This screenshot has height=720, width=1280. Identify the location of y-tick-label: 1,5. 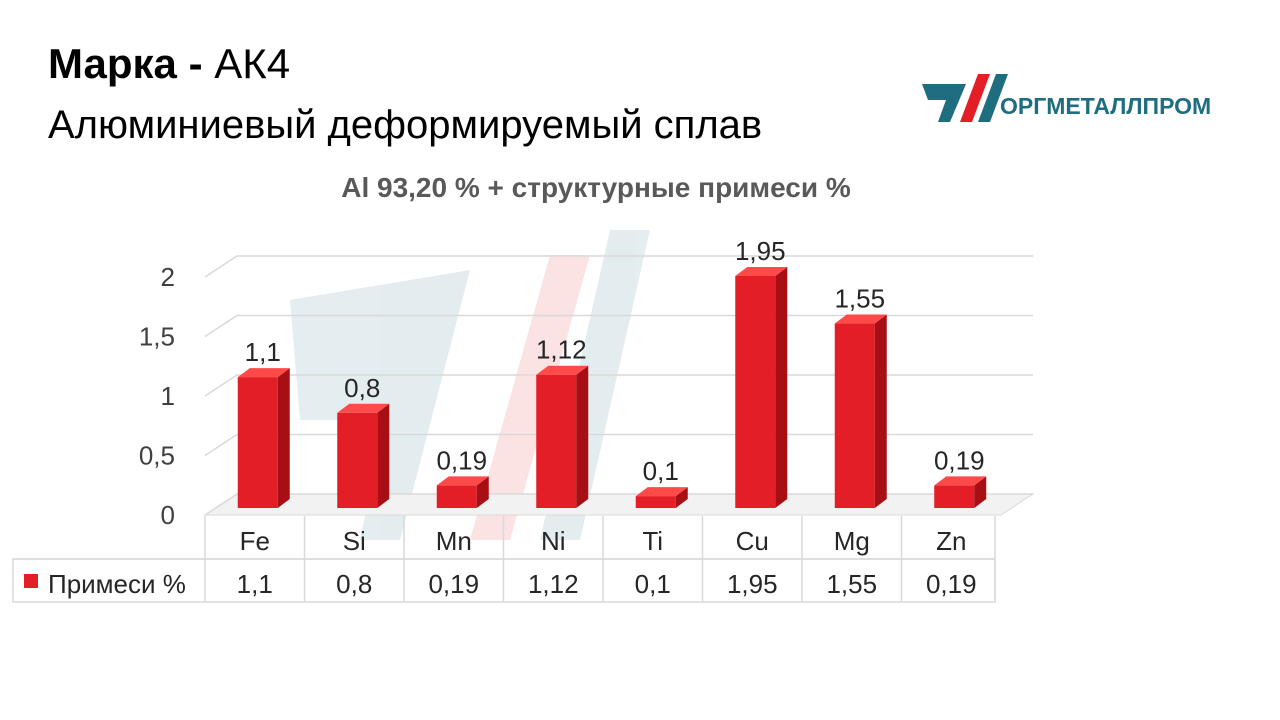
(157, 337).